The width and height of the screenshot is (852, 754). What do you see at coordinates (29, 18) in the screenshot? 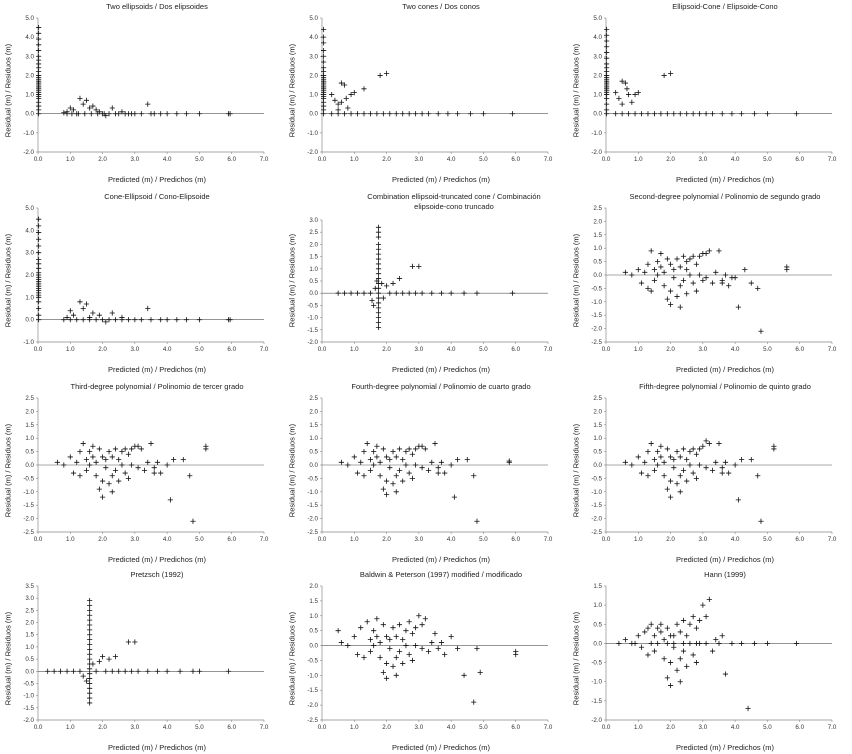
I see `y-tick-label: 5.0` at bounding box center [29, 18].